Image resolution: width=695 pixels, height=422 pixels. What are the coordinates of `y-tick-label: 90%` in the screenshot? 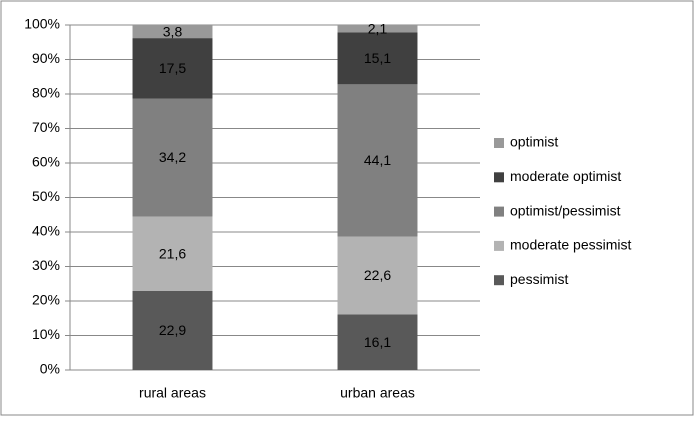 It's located at (46, 58).